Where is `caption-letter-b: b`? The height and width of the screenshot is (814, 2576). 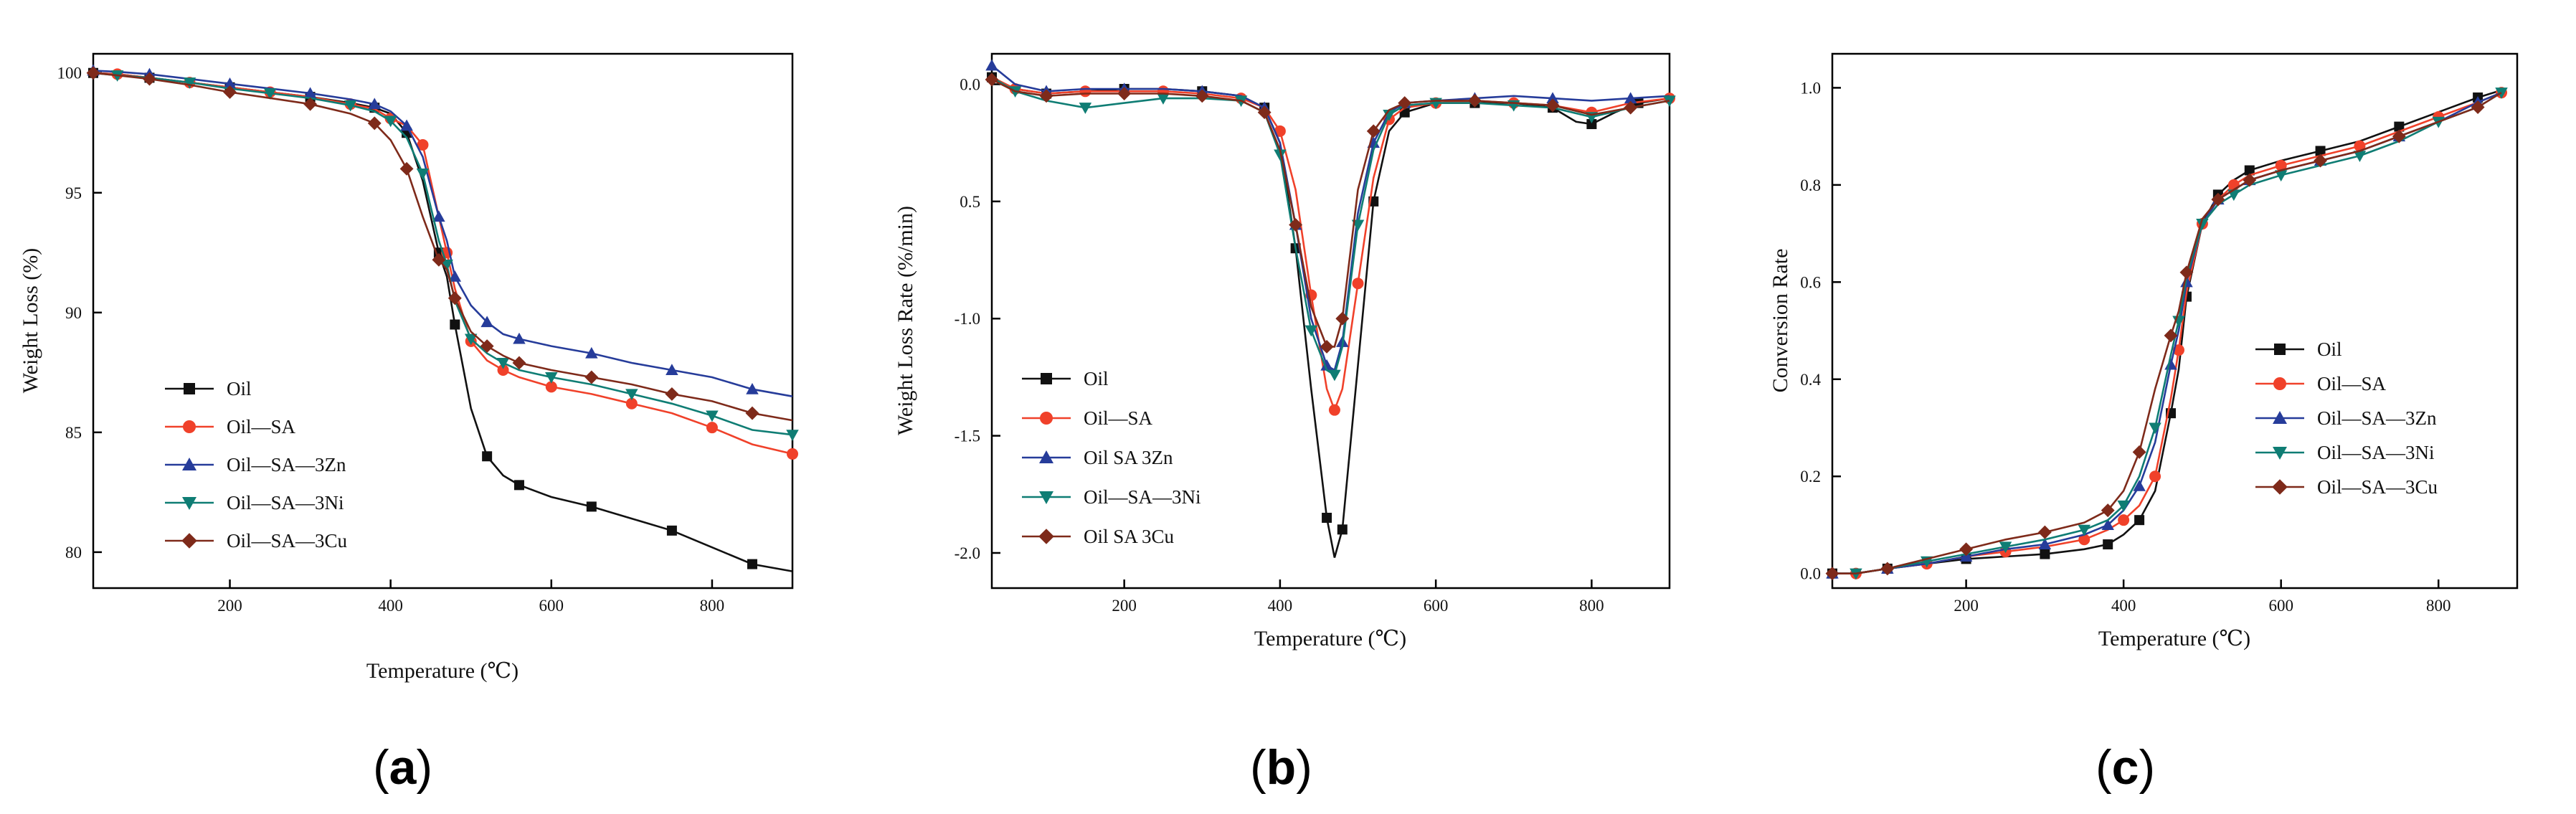 caption-letter-b: b is located at coordinates (1281, 768).